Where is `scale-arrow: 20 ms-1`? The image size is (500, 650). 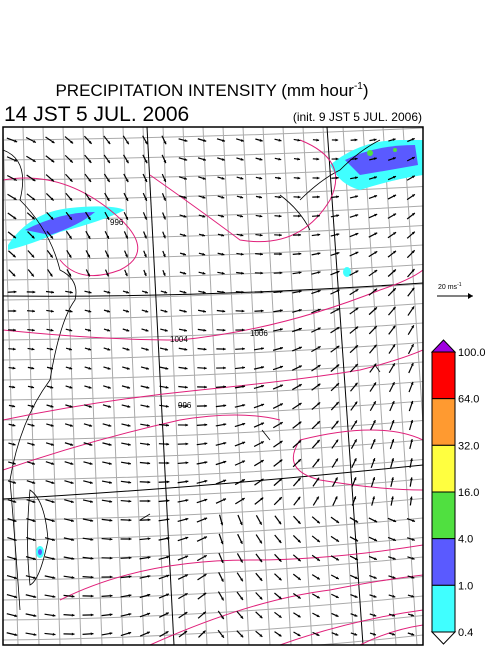 scale-arrow: 20 ms-1 is located at coordinates (455, 290).